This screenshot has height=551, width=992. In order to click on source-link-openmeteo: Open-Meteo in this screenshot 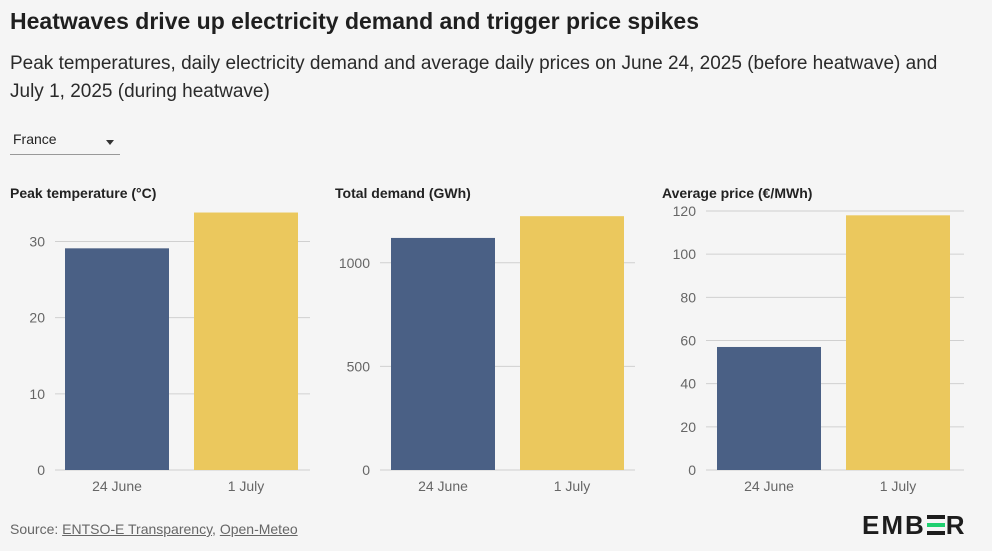, I will do `click(258, 529)`.